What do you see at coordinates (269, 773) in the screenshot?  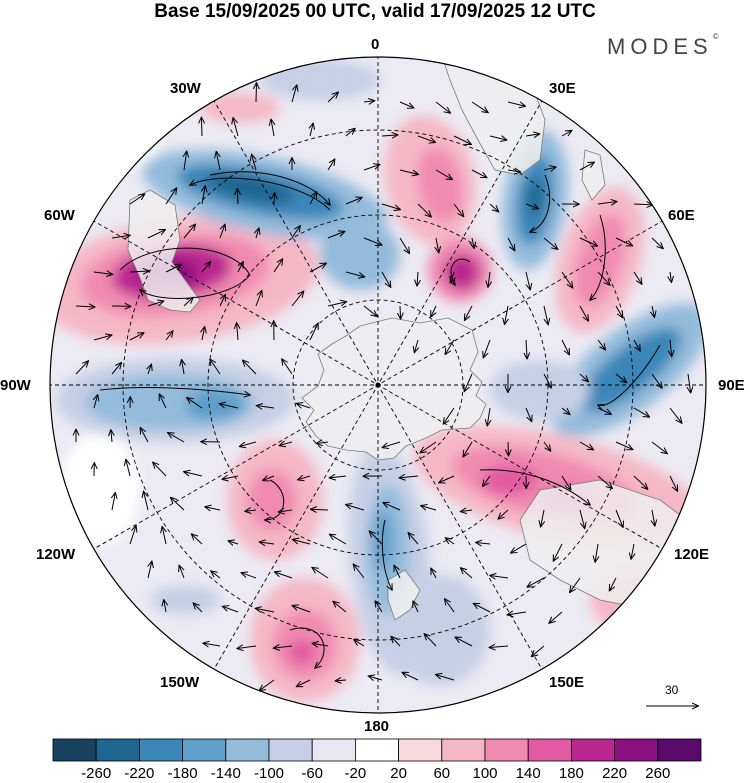 I see `colorbar-tick-label: -100` at bounding box center [269, 773].